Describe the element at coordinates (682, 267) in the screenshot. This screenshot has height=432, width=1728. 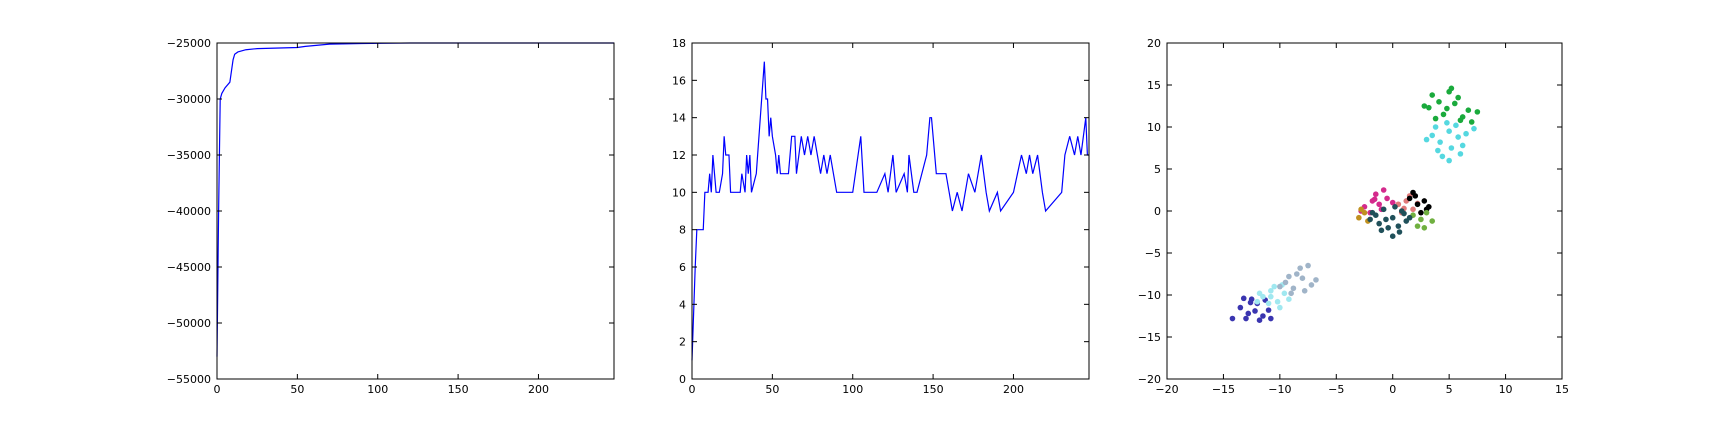
I see `y-tick-label: 6` at that location.